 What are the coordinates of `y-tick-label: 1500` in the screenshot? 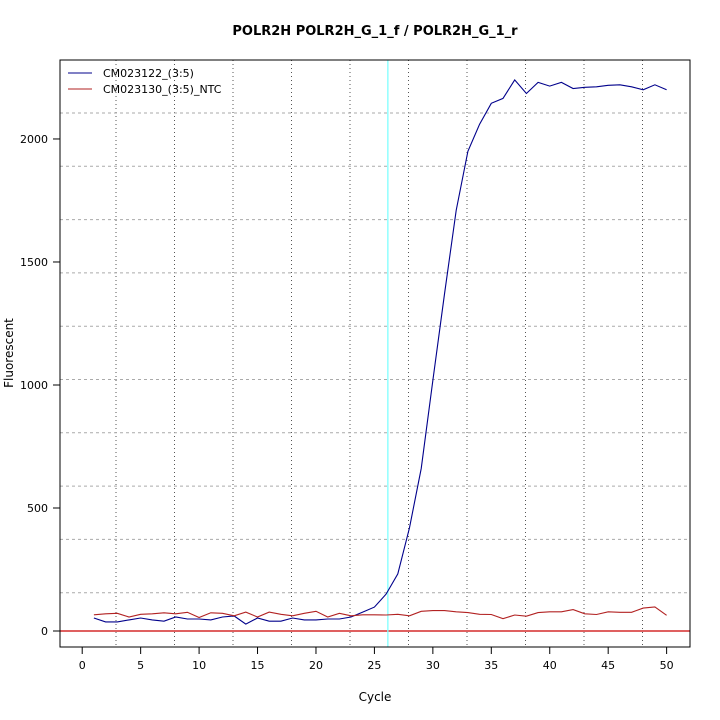 It's located at (34, 262).